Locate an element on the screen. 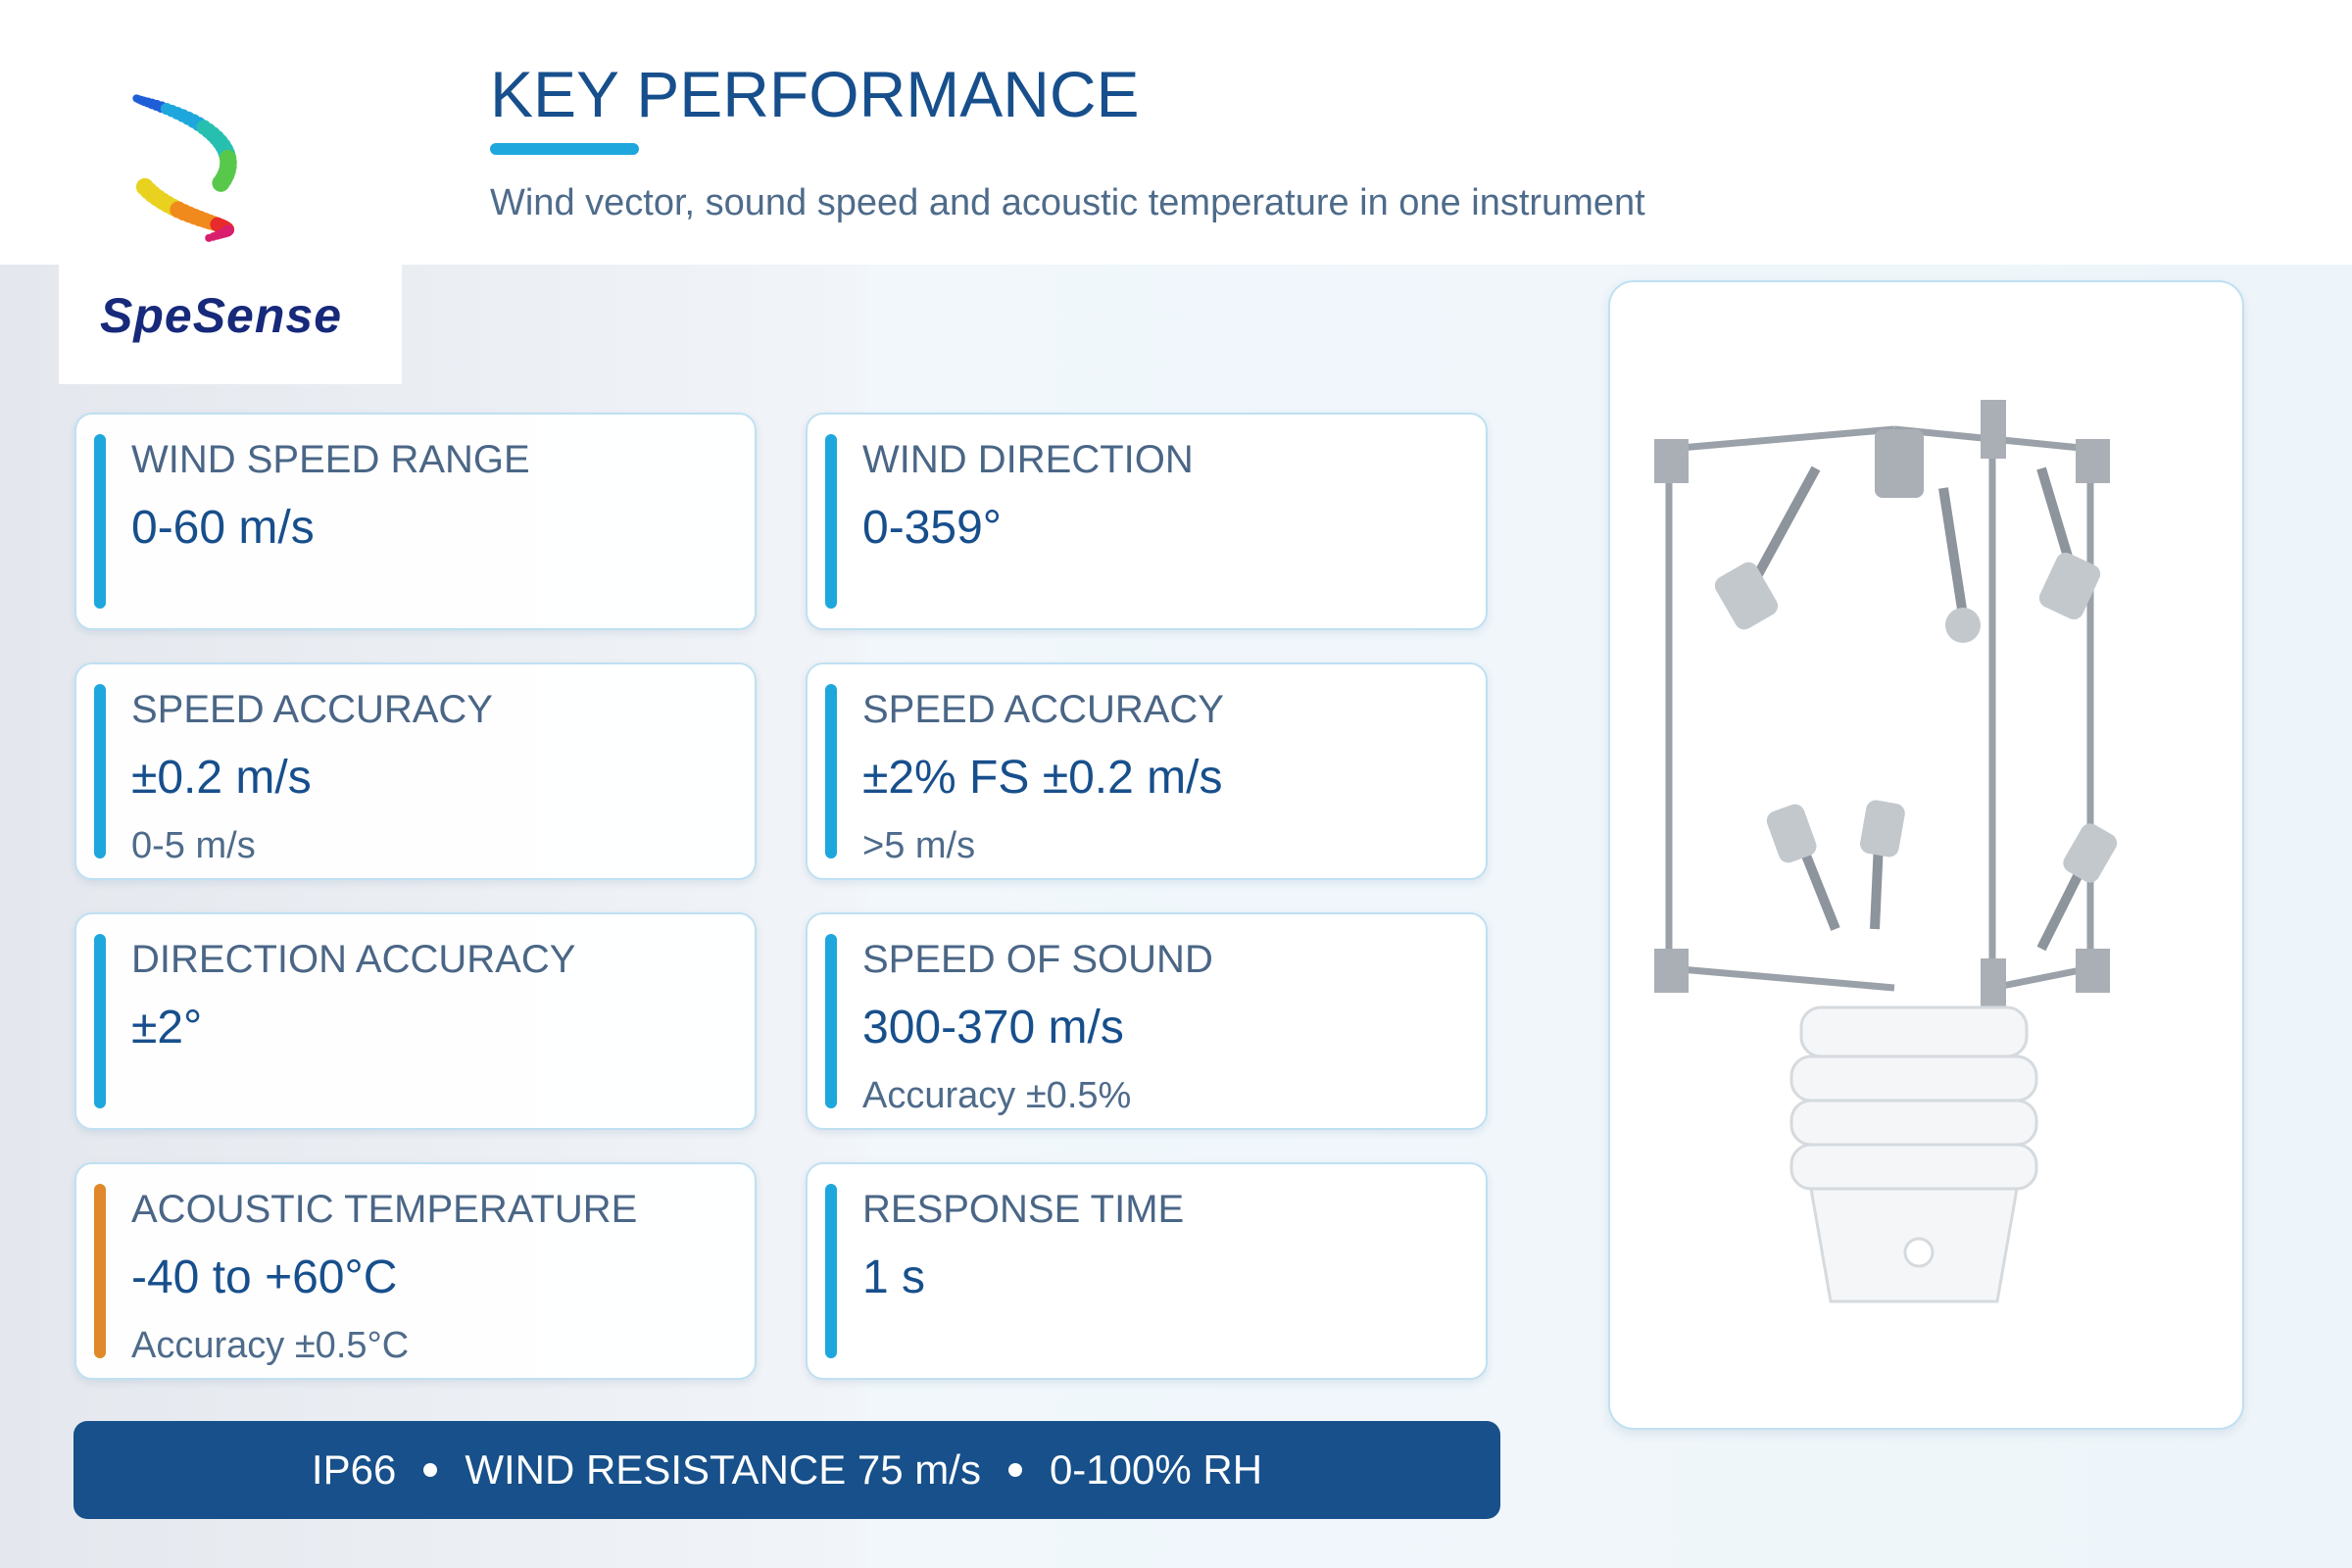 This screenshot has width=2352, height=1568. footer-bar: IP66 WIND RESISTANCE 75 m/s 0-100% RH is located at coordinates (787, 1470).